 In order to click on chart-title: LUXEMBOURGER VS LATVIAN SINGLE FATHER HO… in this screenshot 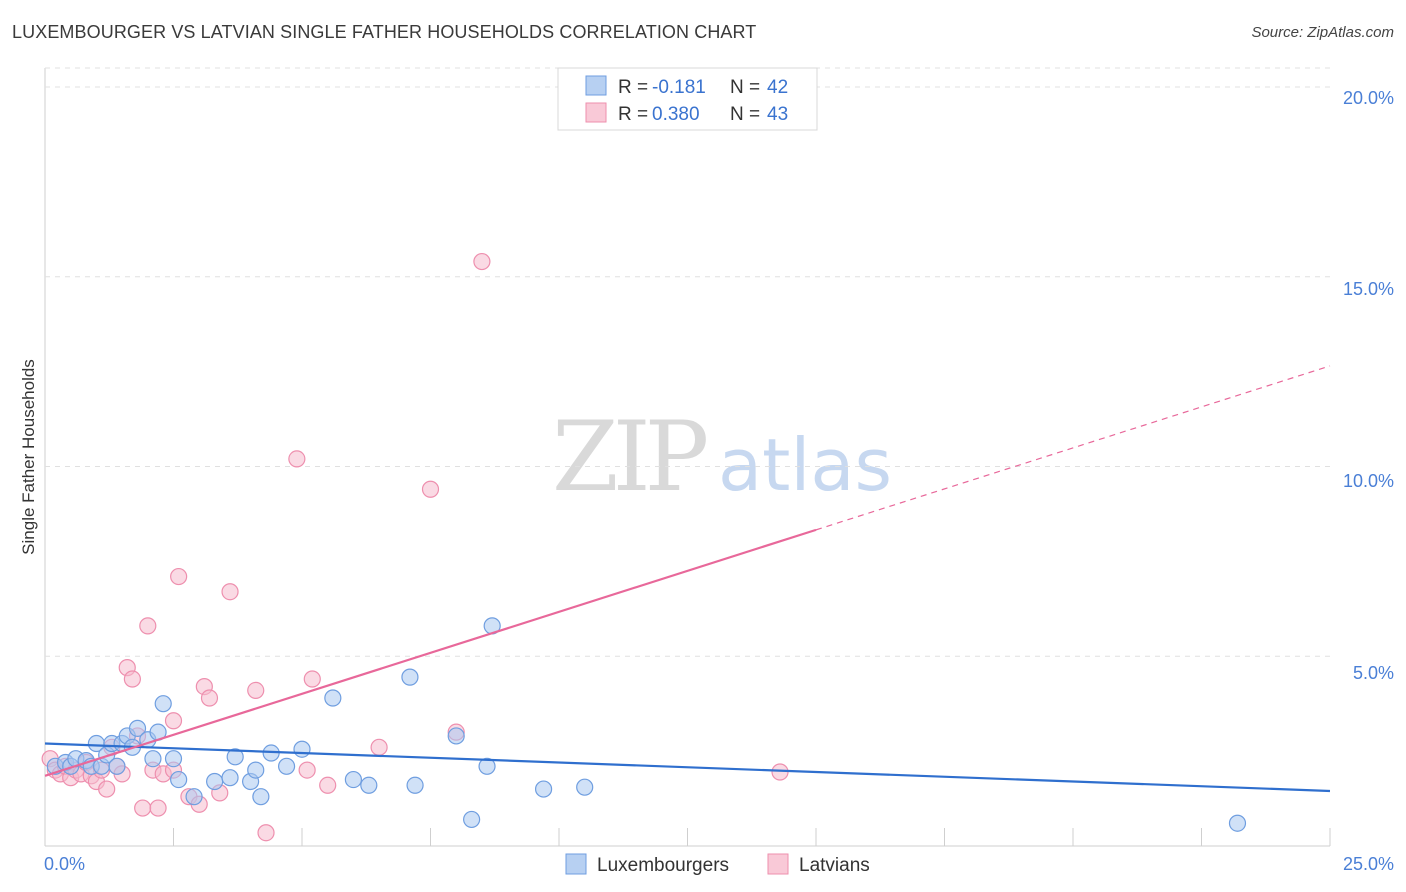, I will do `click(384, 32)`.